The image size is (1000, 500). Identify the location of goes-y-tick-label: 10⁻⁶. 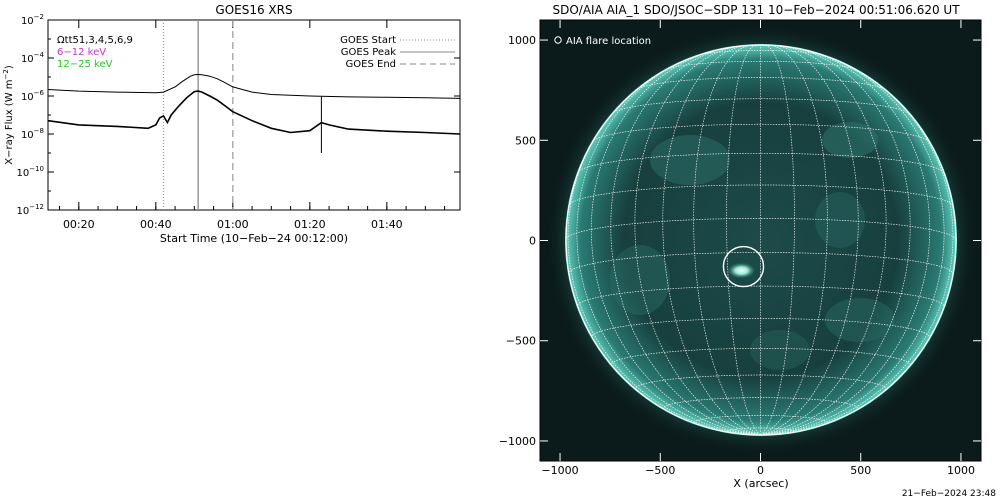
(33, 96).